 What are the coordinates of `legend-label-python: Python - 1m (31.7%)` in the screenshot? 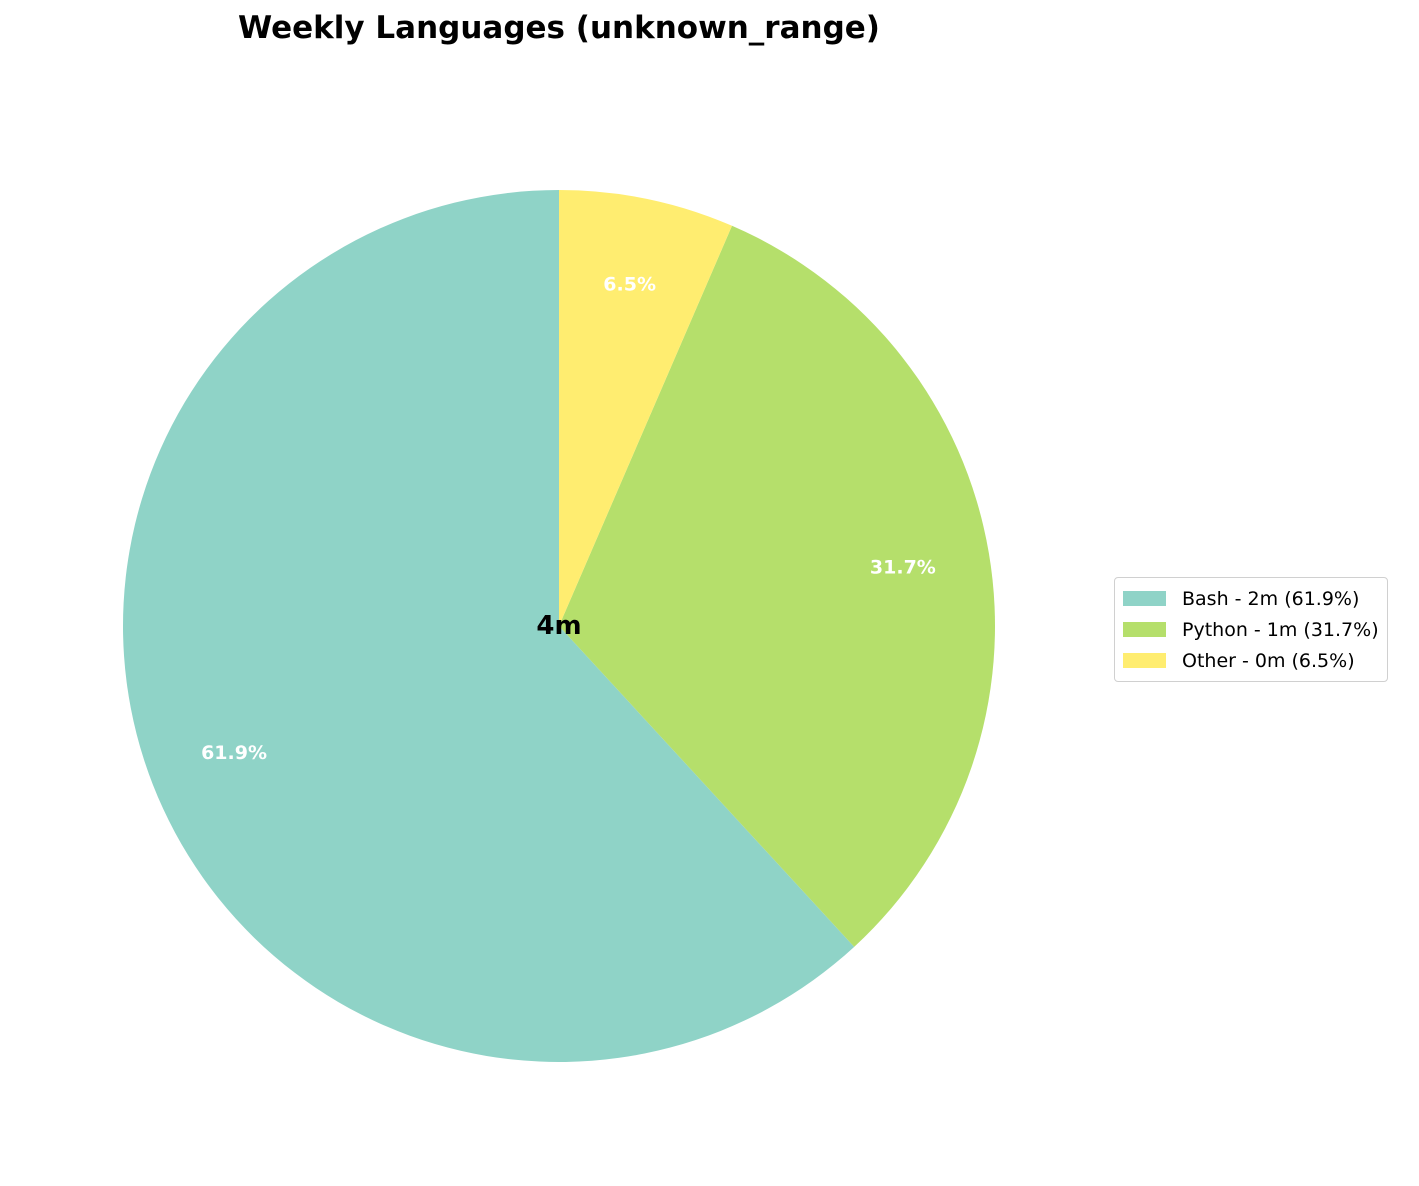 It's located at (1280, 629).